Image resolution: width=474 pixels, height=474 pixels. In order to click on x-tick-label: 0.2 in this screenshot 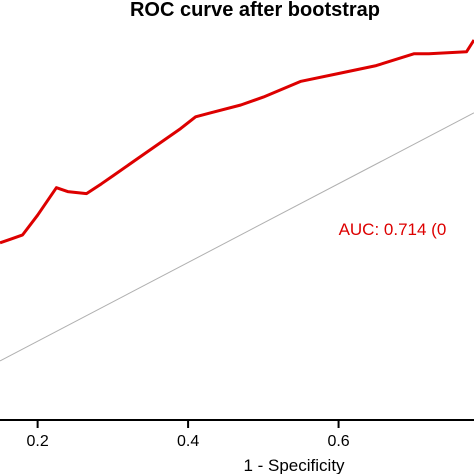, I will do `click(37, 441)`.